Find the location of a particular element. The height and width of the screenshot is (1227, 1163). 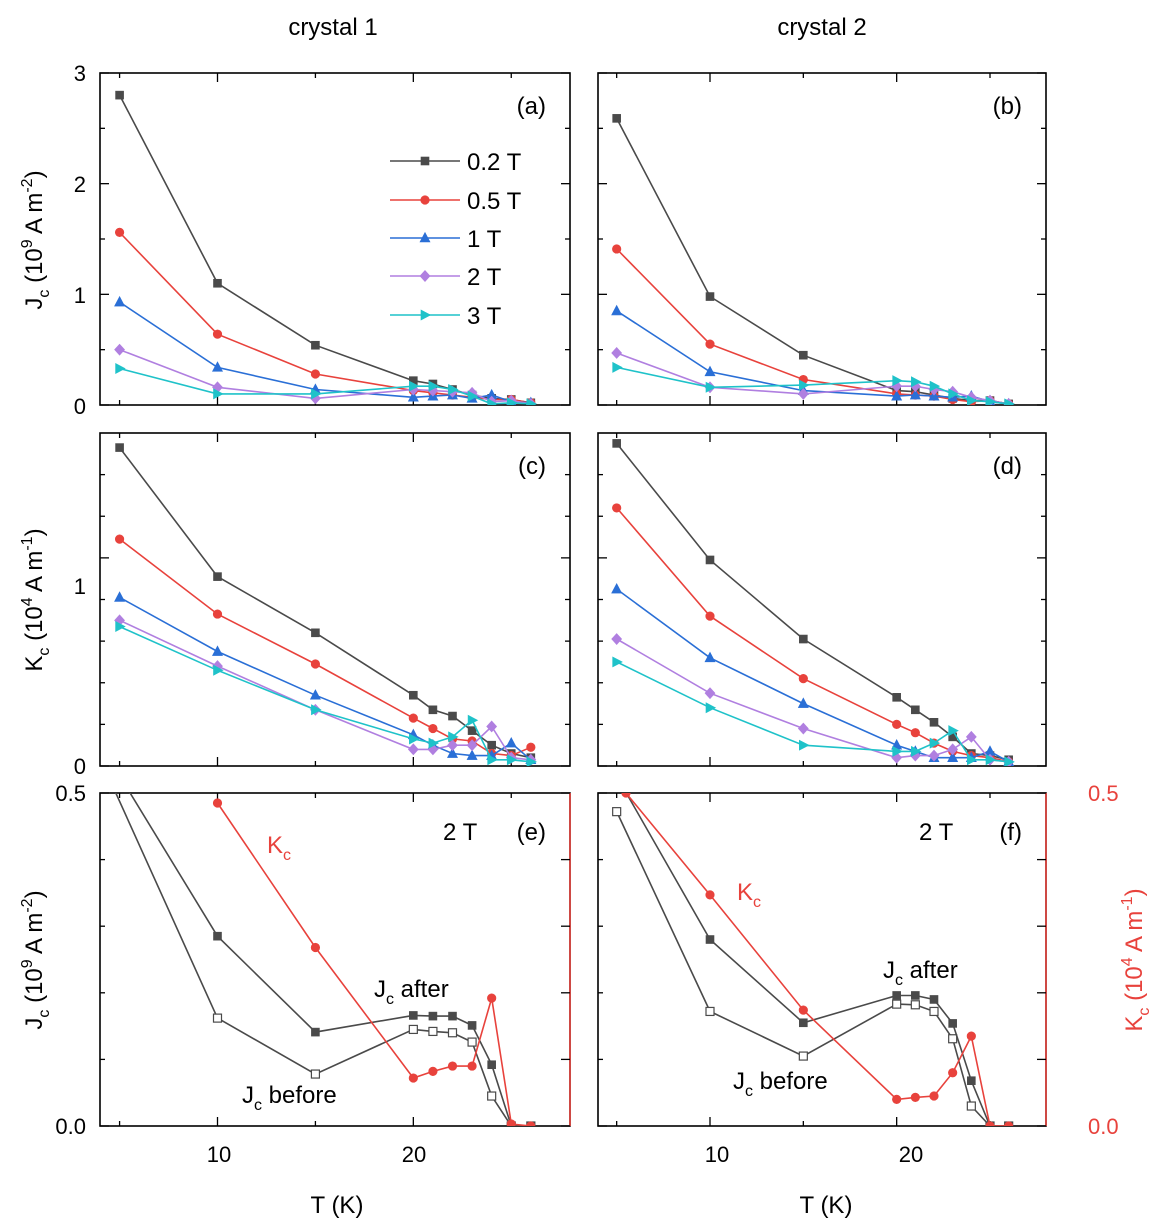

ytick-a-0: 0 is located at coordinates (80, 406).